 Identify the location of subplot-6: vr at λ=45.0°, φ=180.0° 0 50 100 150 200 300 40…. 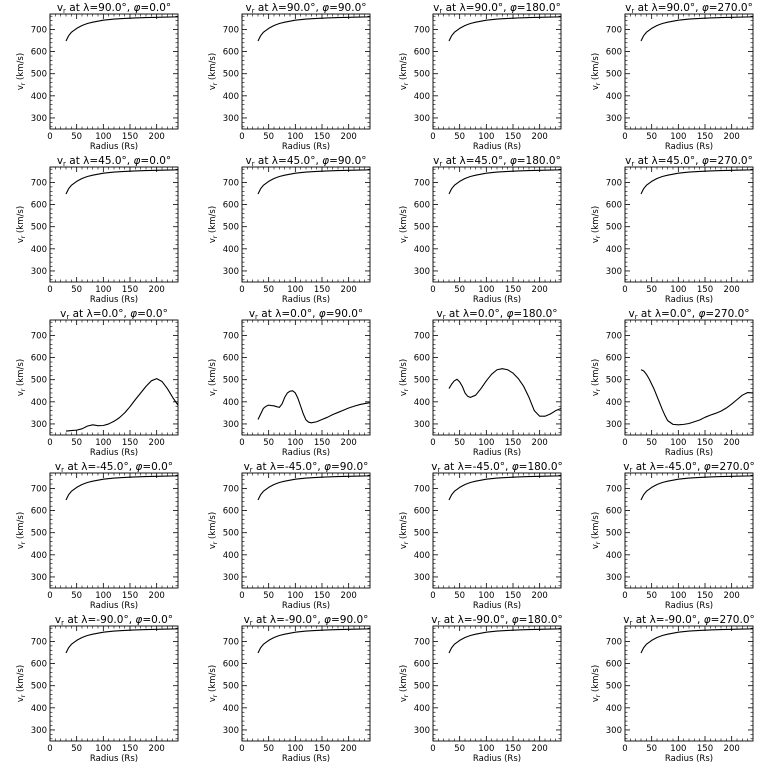
(480, 230).